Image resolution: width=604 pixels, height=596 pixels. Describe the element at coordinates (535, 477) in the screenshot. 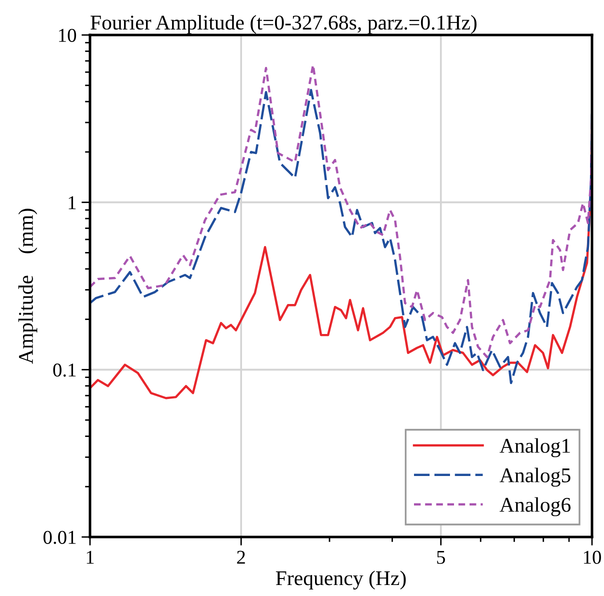

I see `legend-label: Analog5` at that location.